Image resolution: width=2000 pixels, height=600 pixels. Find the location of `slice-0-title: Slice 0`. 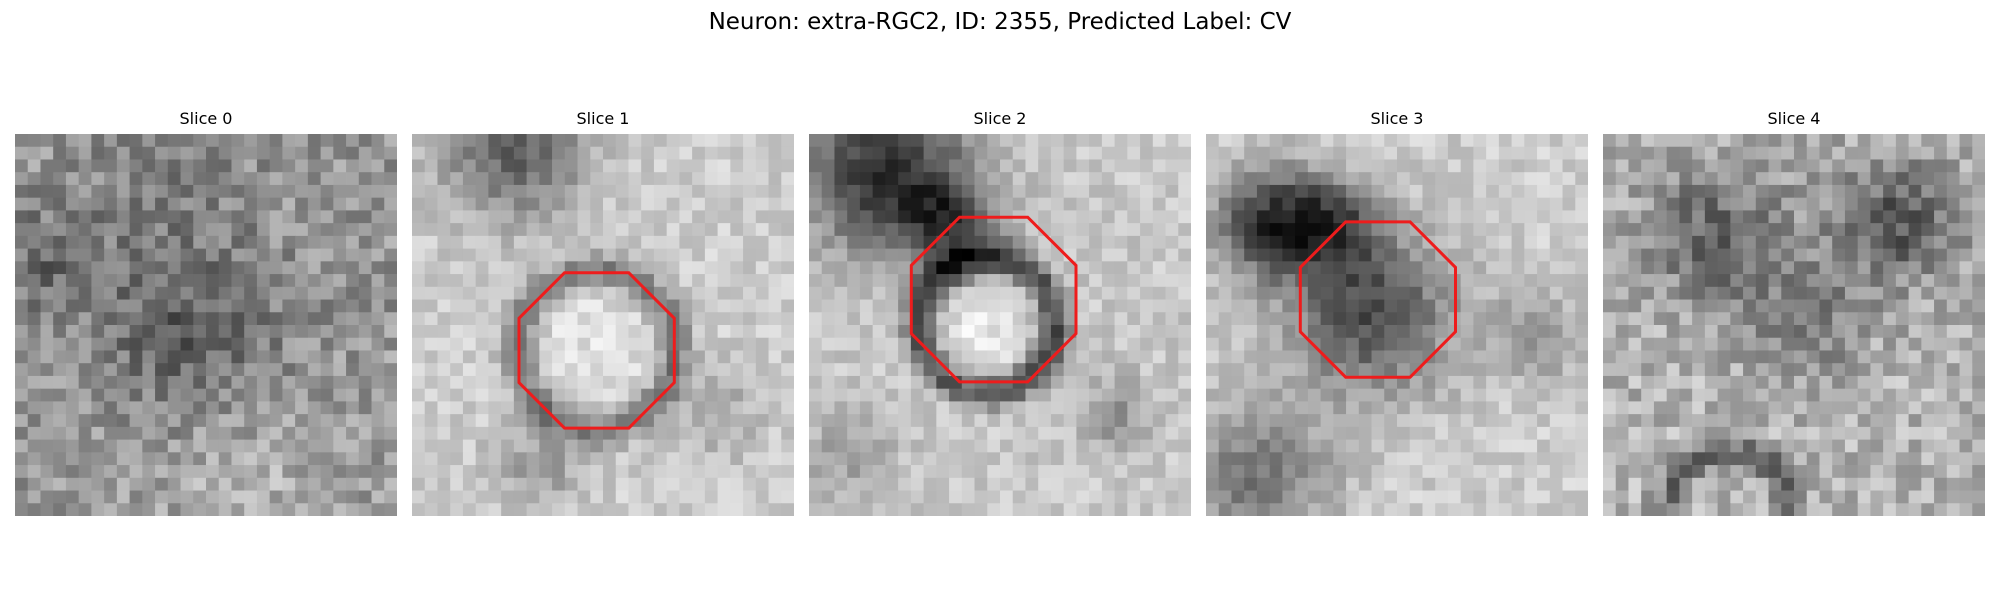

slice-0-title: Slice 0 is located at coordinates (206, 118).